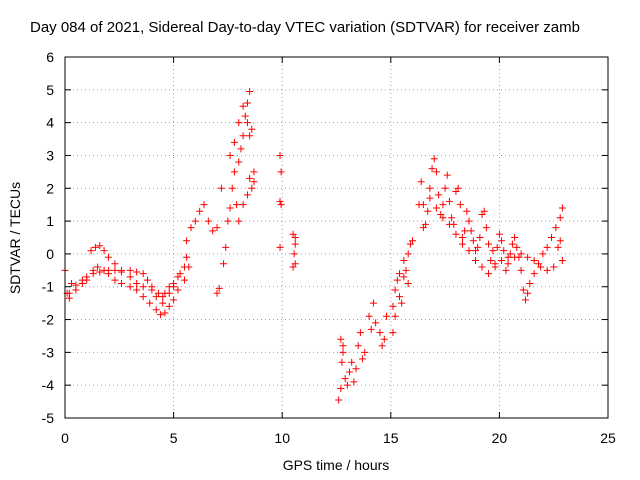 The width and height of the screenshot is (640, 480). What do you see at coordinates (391, 438) in the screenshot?
I see `x-tick-label: 15` at bounding box center [391, 438].